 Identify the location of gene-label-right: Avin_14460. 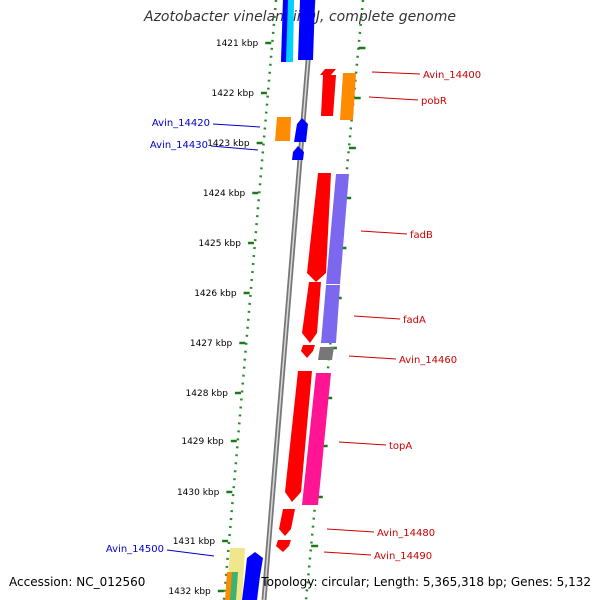
(428, 360).